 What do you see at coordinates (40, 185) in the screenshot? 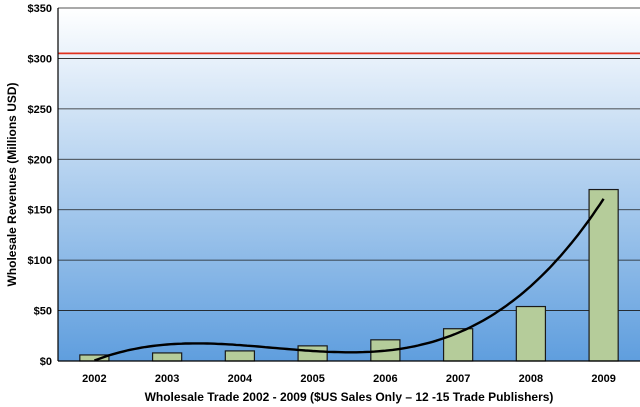
I see `y-tick-labels: $0 $50 $100 $150 $200 $250 $300 $350` at bounding box center [40, 185].